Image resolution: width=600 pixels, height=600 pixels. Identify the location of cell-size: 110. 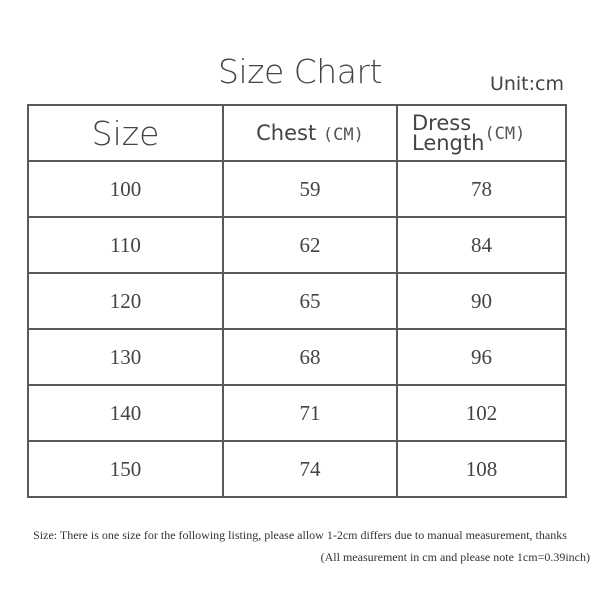
(125, 245).